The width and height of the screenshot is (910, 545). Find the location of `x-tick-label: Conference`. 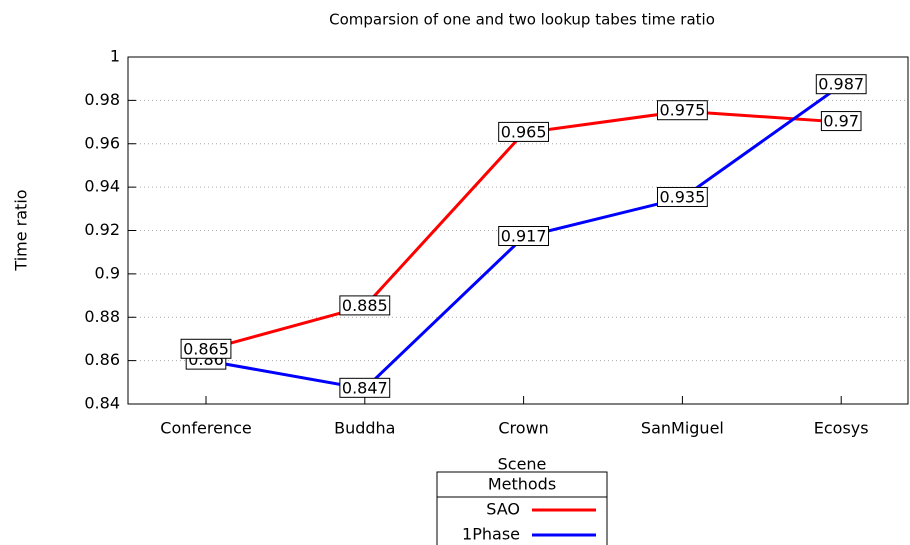

x-tick-label: Conference is located at coordinates (205, 428).